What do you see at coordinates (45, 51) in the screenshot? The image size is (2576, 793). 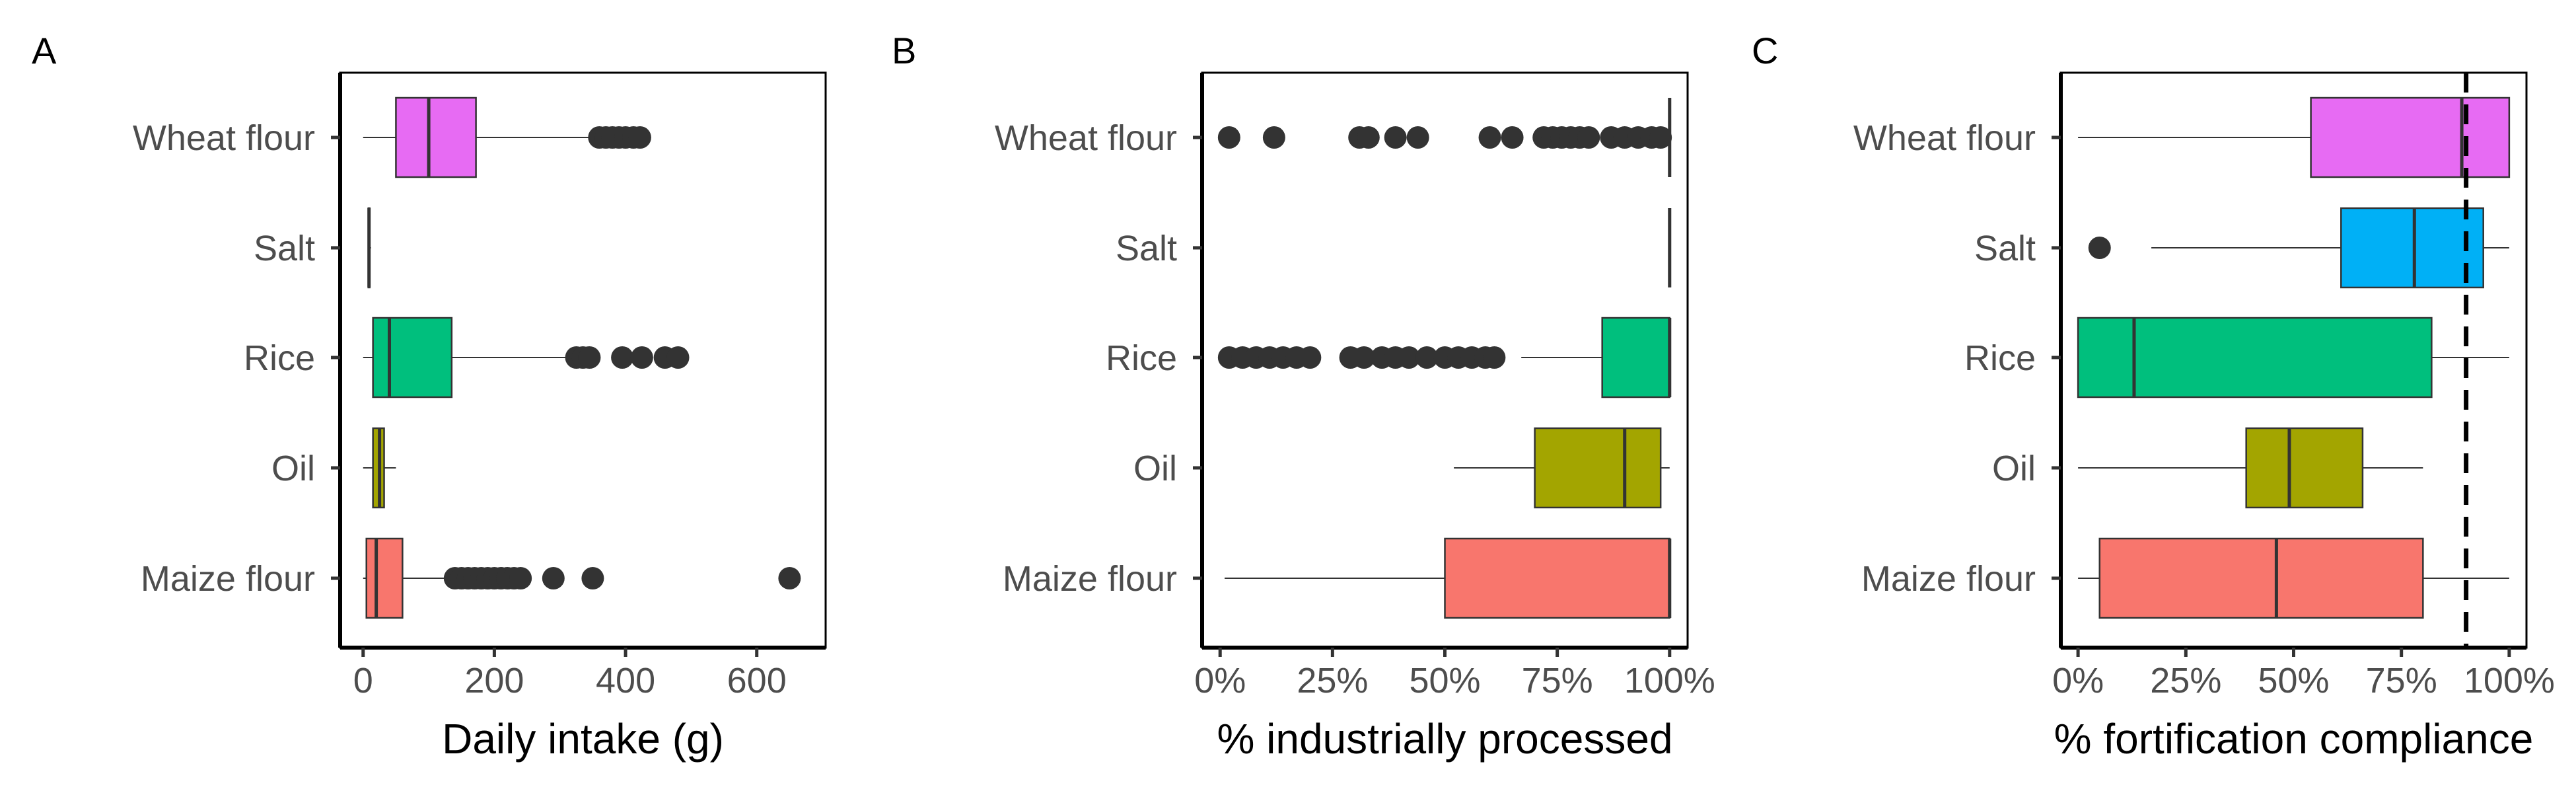 I see `panel-label-a: A` at bounding box center [45, 51].